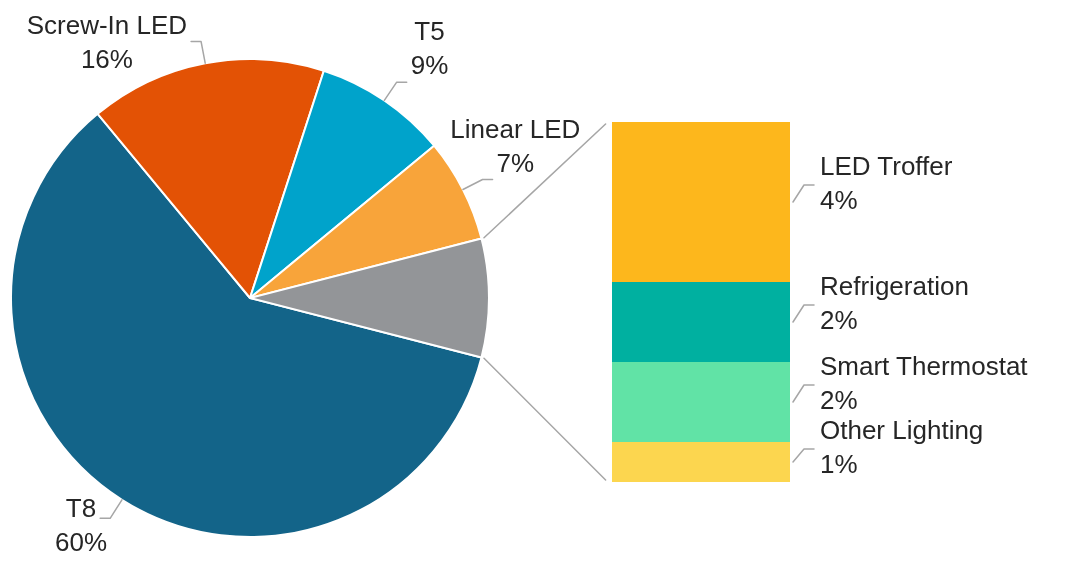  Describe the element at coordinates (80, 541) in the screenshot. I see `data-label: 60%` at that location.